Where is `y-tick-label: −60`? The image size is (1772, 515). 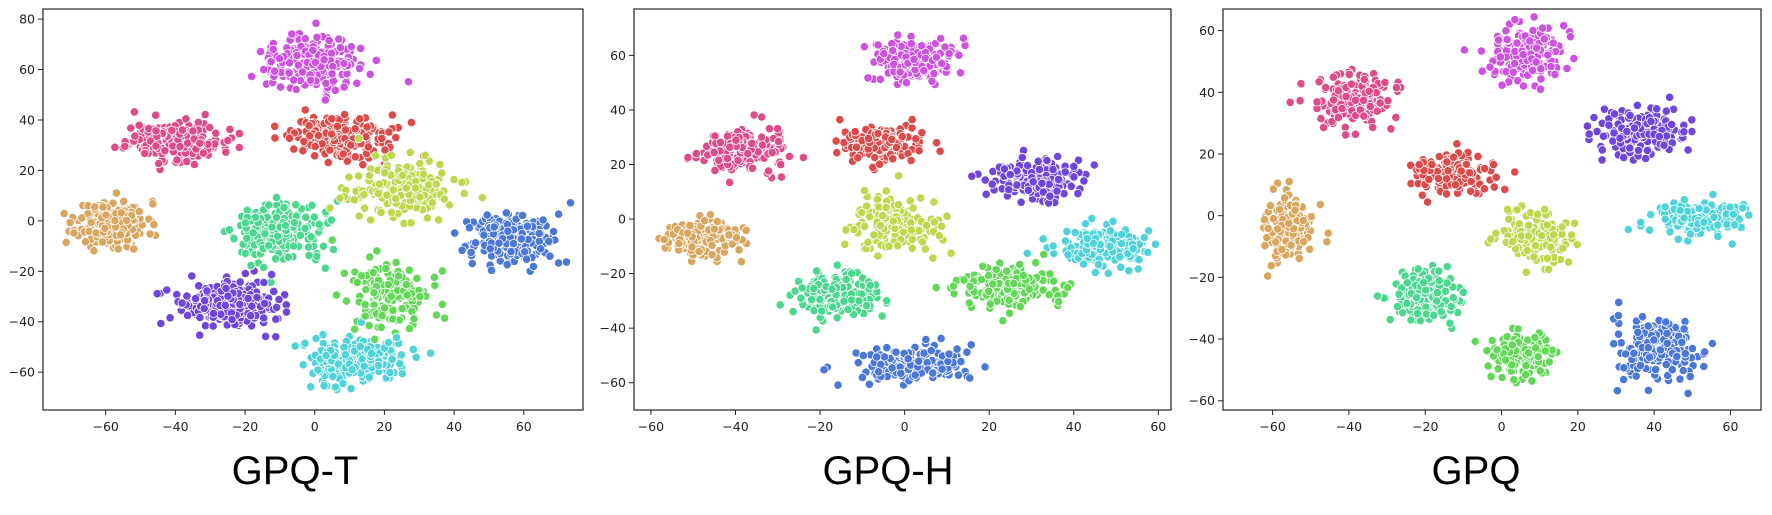 y-tick-label: −60 is located at coordinates (613, 382).